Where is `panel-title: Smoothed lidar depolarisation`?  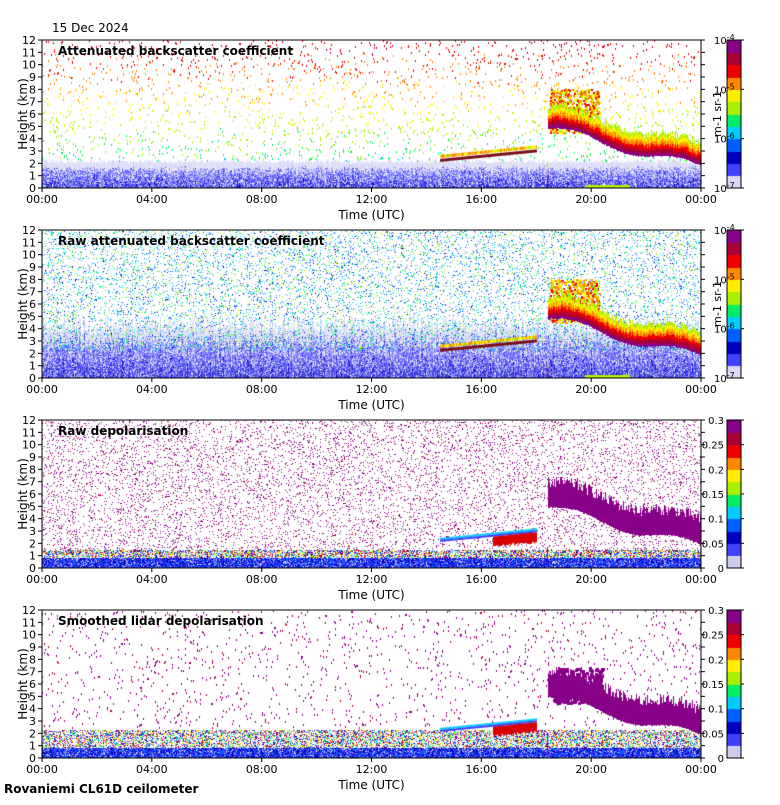
panel-title: Smoothed lidar depolarisation is located at coordinates (161, 621).